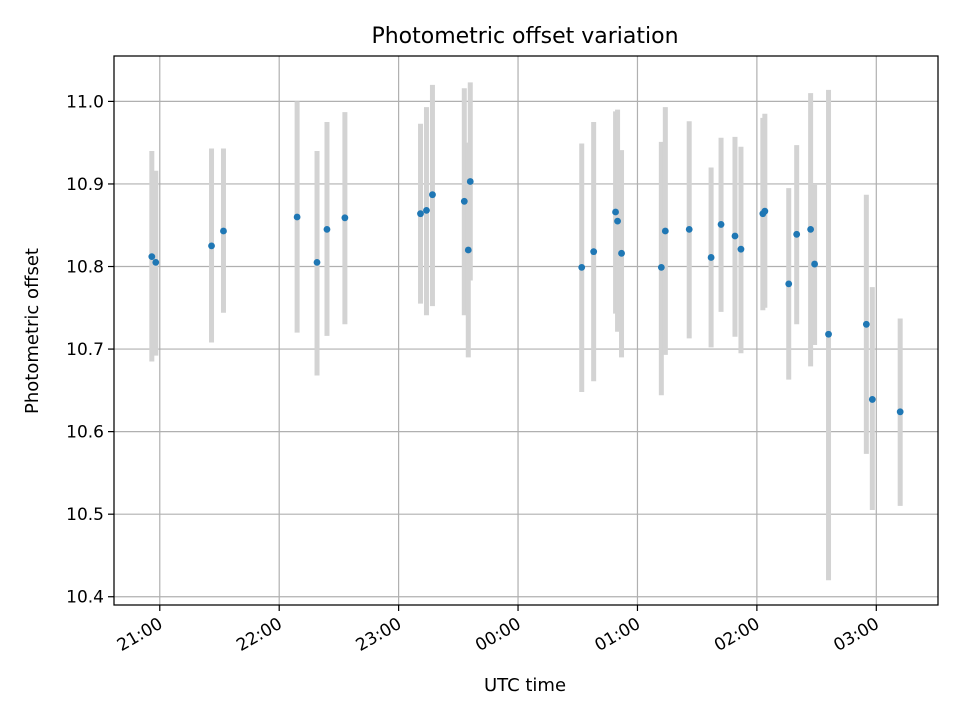  I want to click on y-tick-label: 10.9, so click(85, 185).